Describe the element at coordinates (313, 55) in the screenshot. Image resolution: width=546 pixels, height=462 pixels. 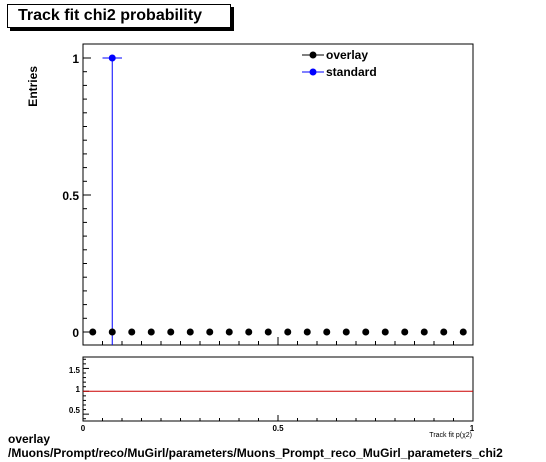
I see `legend-marker-overlay` at that location.